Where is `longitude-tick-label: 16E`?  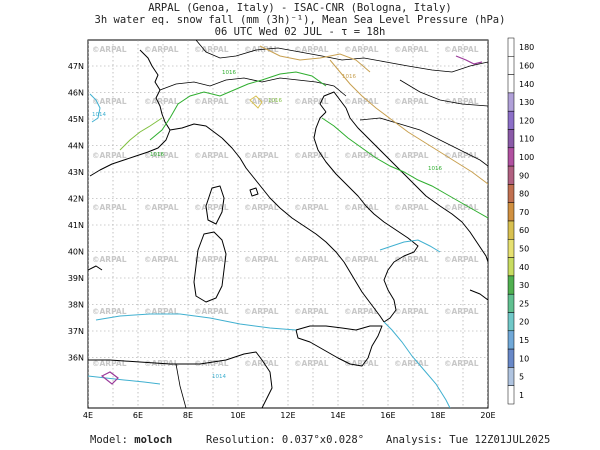
longitude-tick-label: 16E is located at coordinates (387, 415).